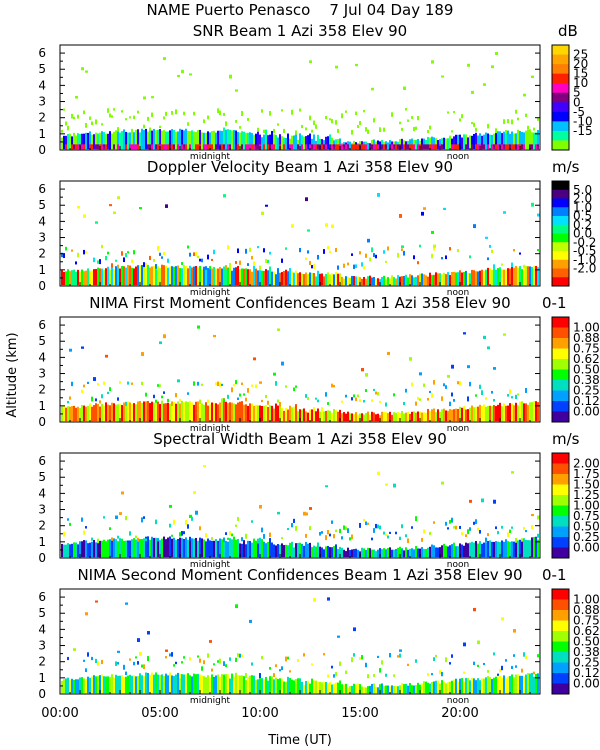  Describe the element at coordinates (586, 610) in the screenshot. I see `colorbar-label: 0.88` at that location.